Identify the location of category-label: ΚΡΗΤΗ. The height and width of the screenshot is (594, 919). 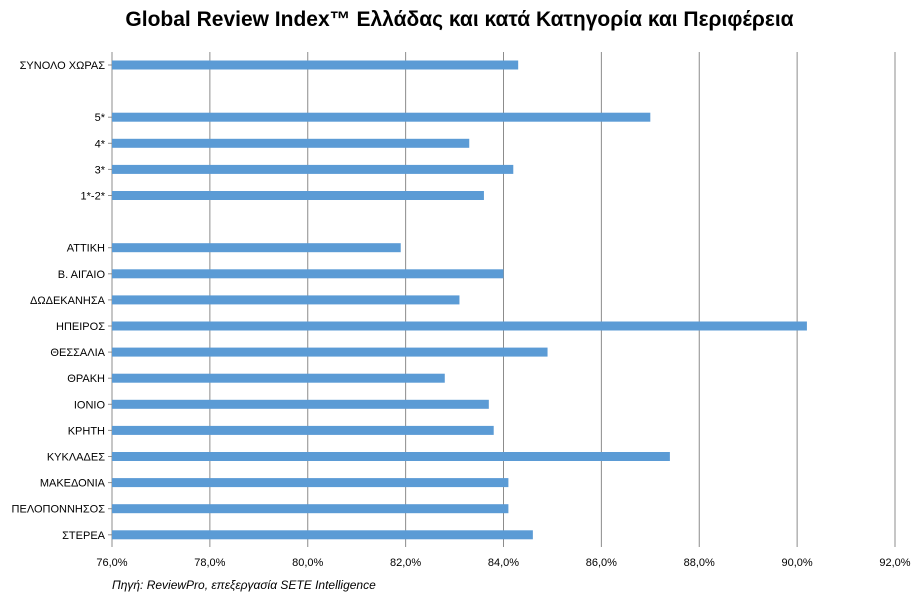
(86, 431).